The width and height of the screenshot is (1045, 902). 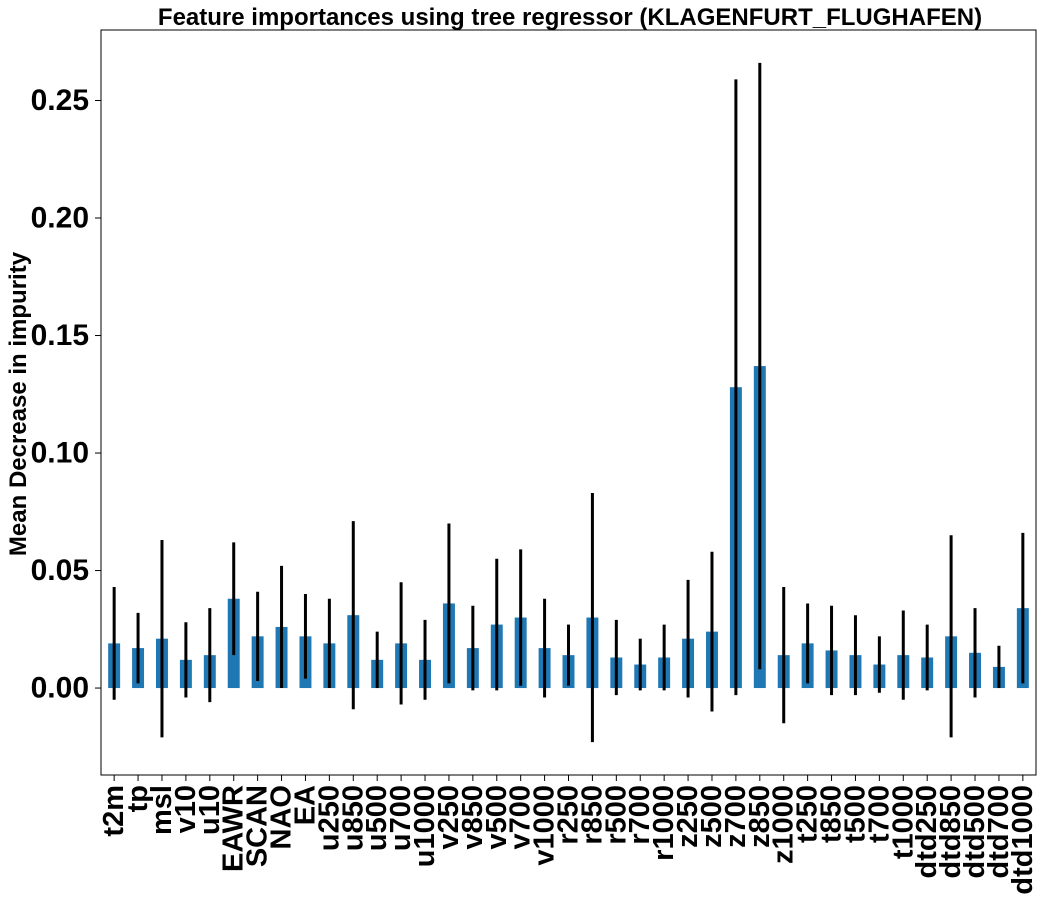 What do you see at coordinates (60, 453) in the screenshot?
I see `y-tick-label-0.10: 0.10` at bounding box center [60, 453].